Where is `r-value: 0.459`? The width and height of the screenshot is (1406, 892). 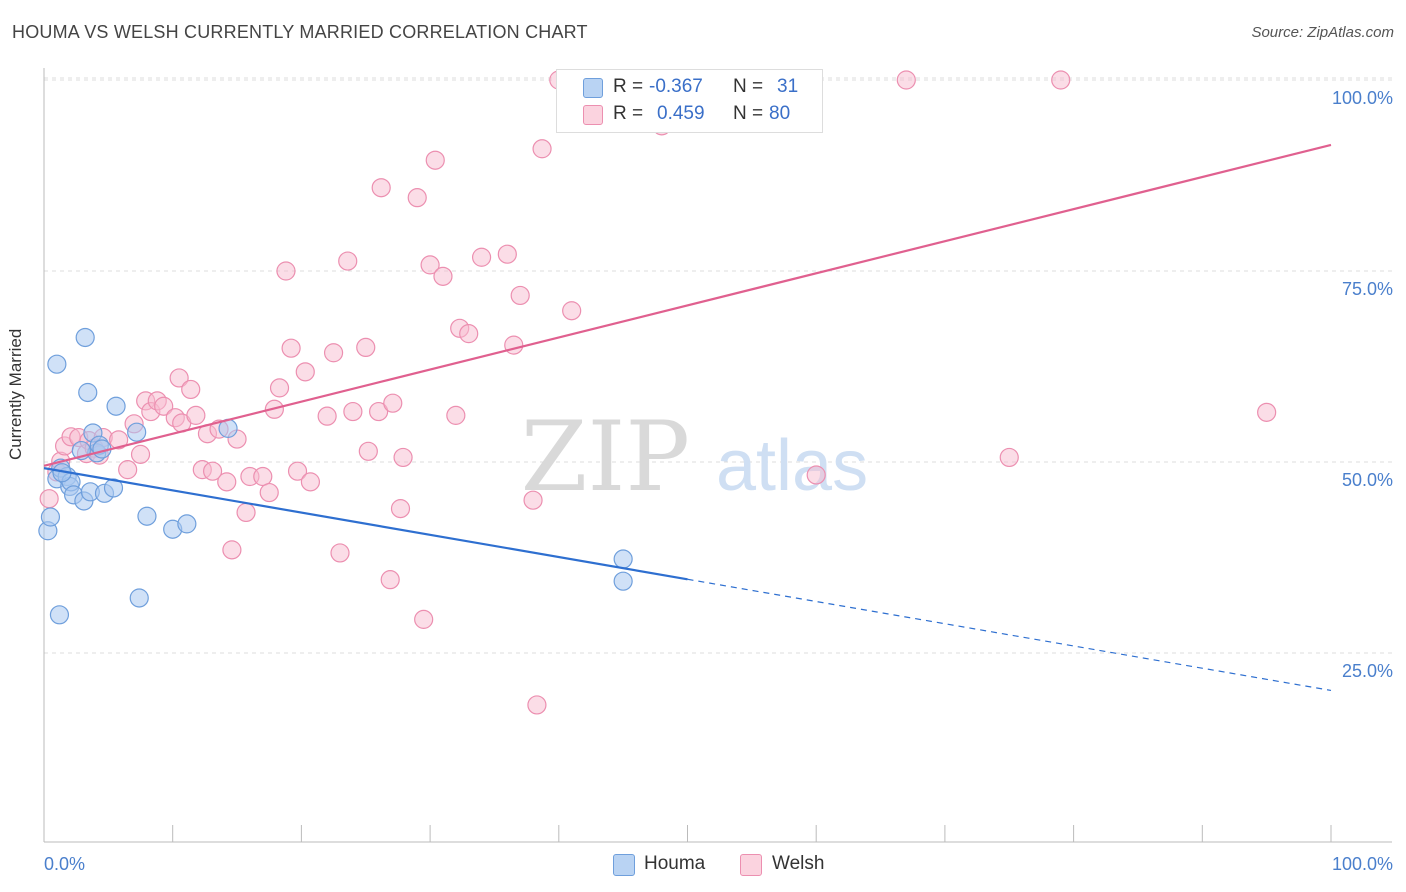 r-value: 0.459 is located at coordinates (681, 113).